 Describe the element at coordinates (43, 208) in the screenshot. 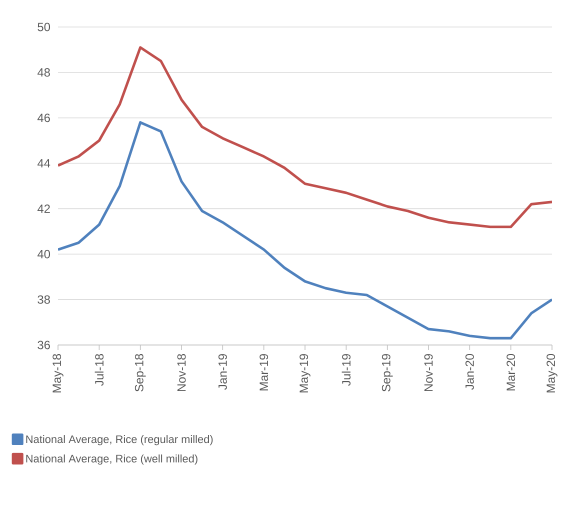

I see `y-tick-label: 42` at that location.